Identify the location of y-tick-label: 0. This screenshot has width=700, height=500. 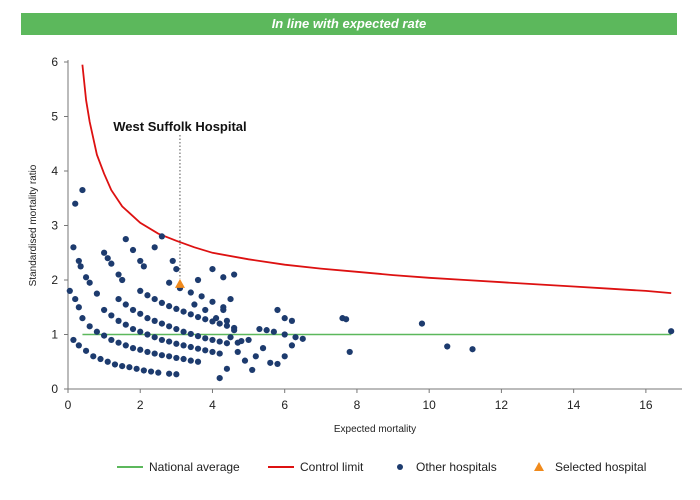
(54, 389).